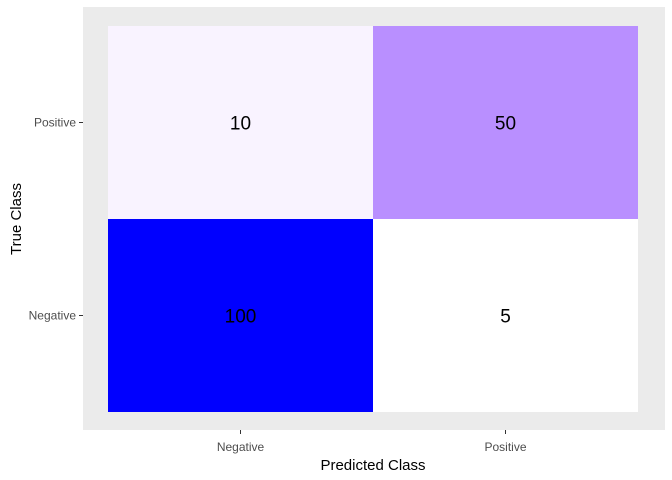  What do you see at coordinates (16, 219) in the screenshot?
I see `y-axis-title: True Class` at bounding box center [16, 219].